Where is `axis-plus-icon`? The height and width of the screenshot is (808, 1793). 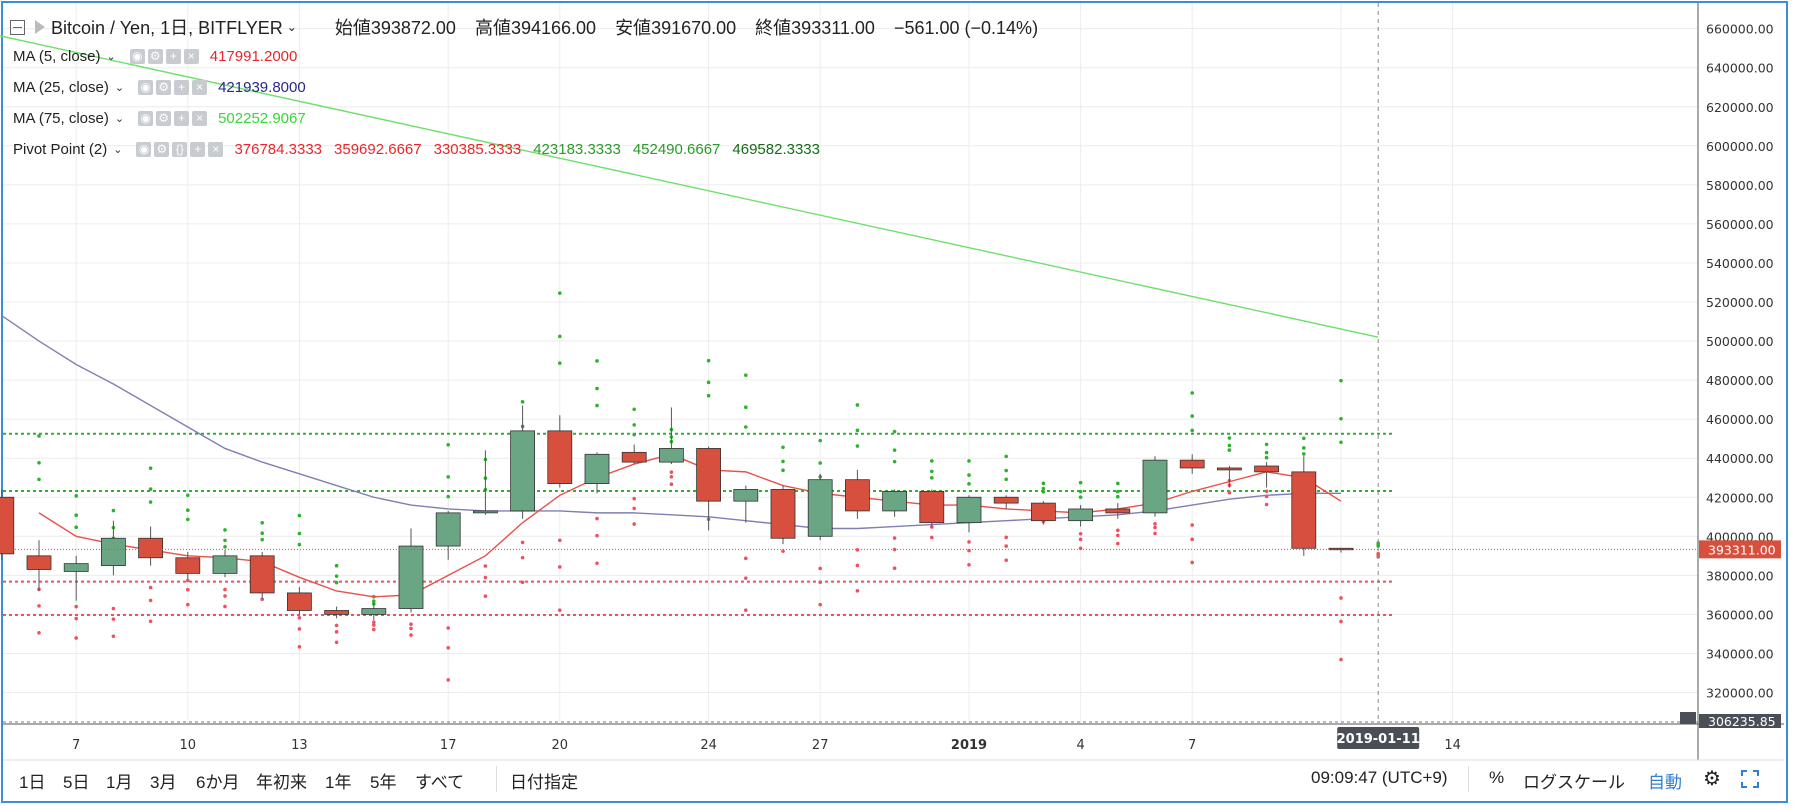 axis-plus-icon is located at coordinates (1688, 718).